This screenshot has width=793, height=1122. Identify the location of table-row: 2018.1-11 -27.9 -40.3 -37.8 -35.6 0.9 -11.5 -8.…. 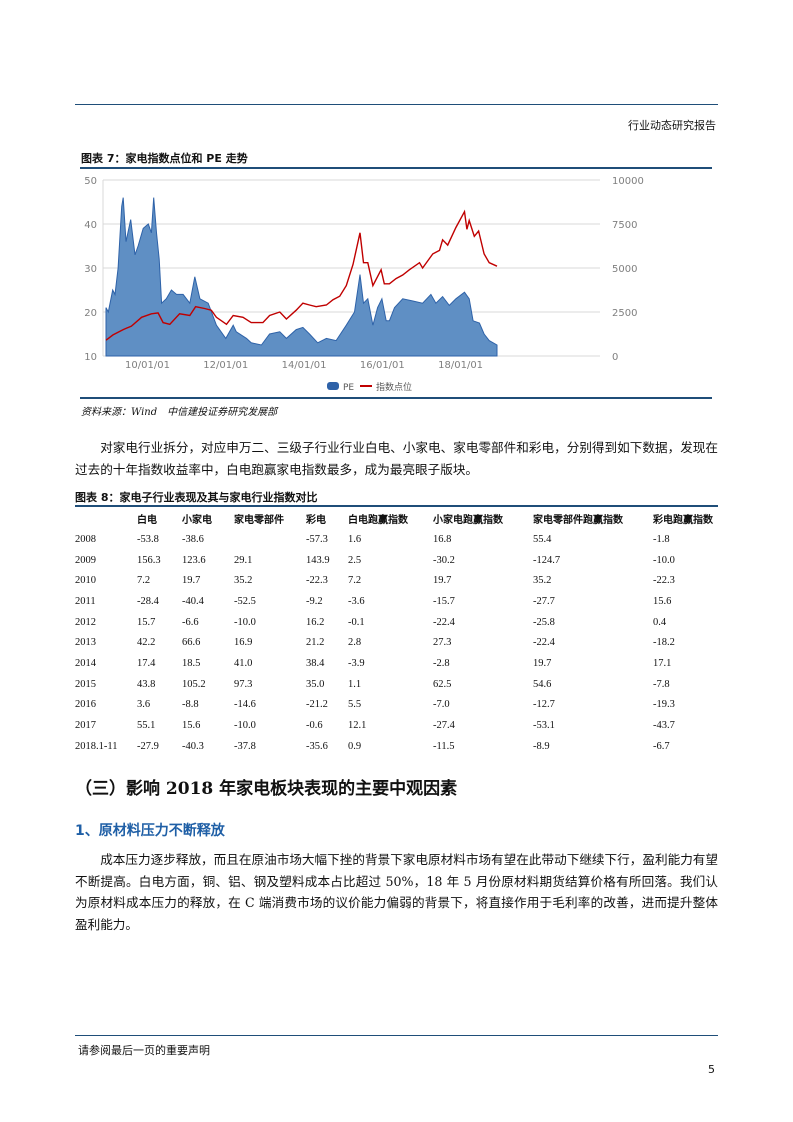
(396, 746).